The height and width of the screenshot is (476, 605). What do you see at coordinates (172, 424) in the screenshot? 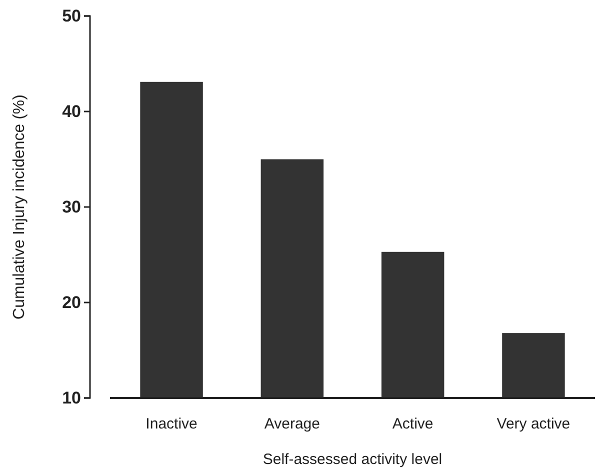
I see `x-tick-label: Inactive` at bounding box center [172, 424].